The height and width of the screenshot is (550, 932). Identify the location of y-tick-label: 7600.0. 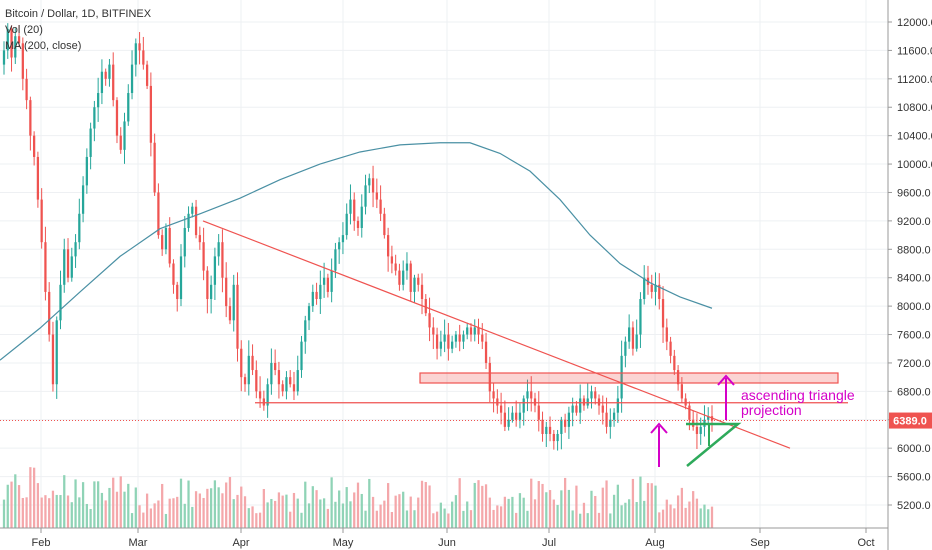
(914, 336).